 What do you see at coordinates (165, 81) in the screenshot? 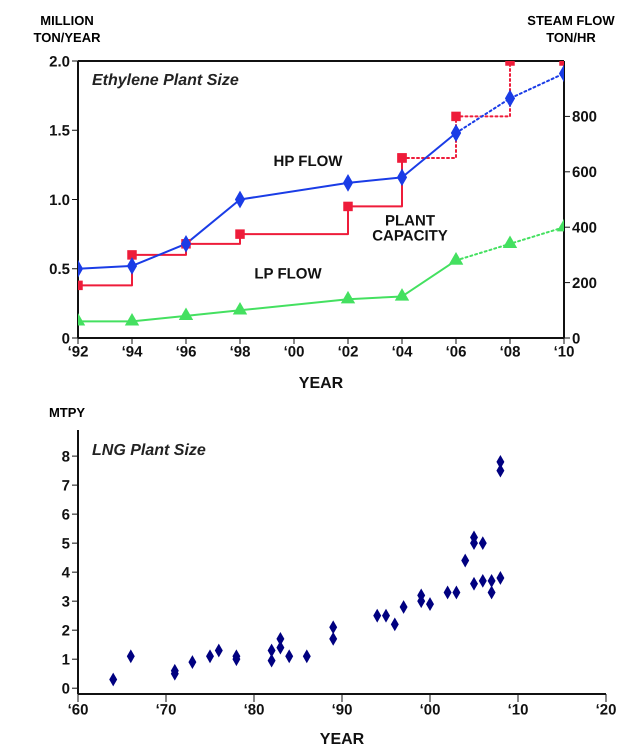
I see `text: Ethylene Plant Size` at bounding box center [165, 81].